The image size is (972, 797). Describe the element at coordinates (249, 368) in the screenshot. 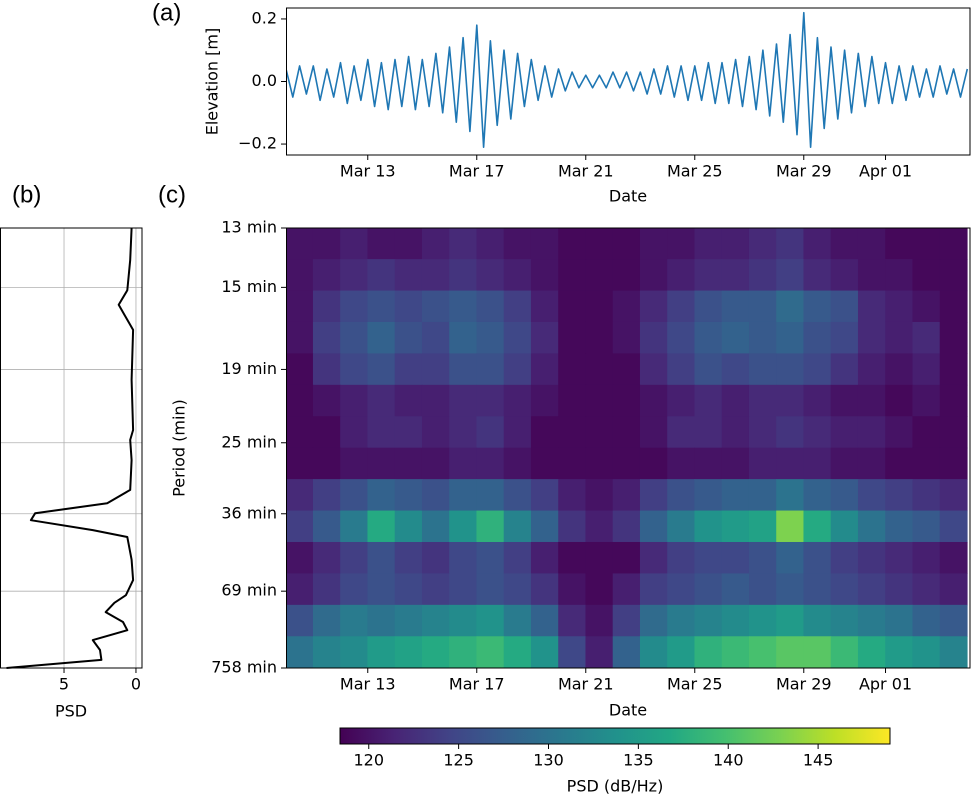

I see `y-tick-label: 19 min` at that location.